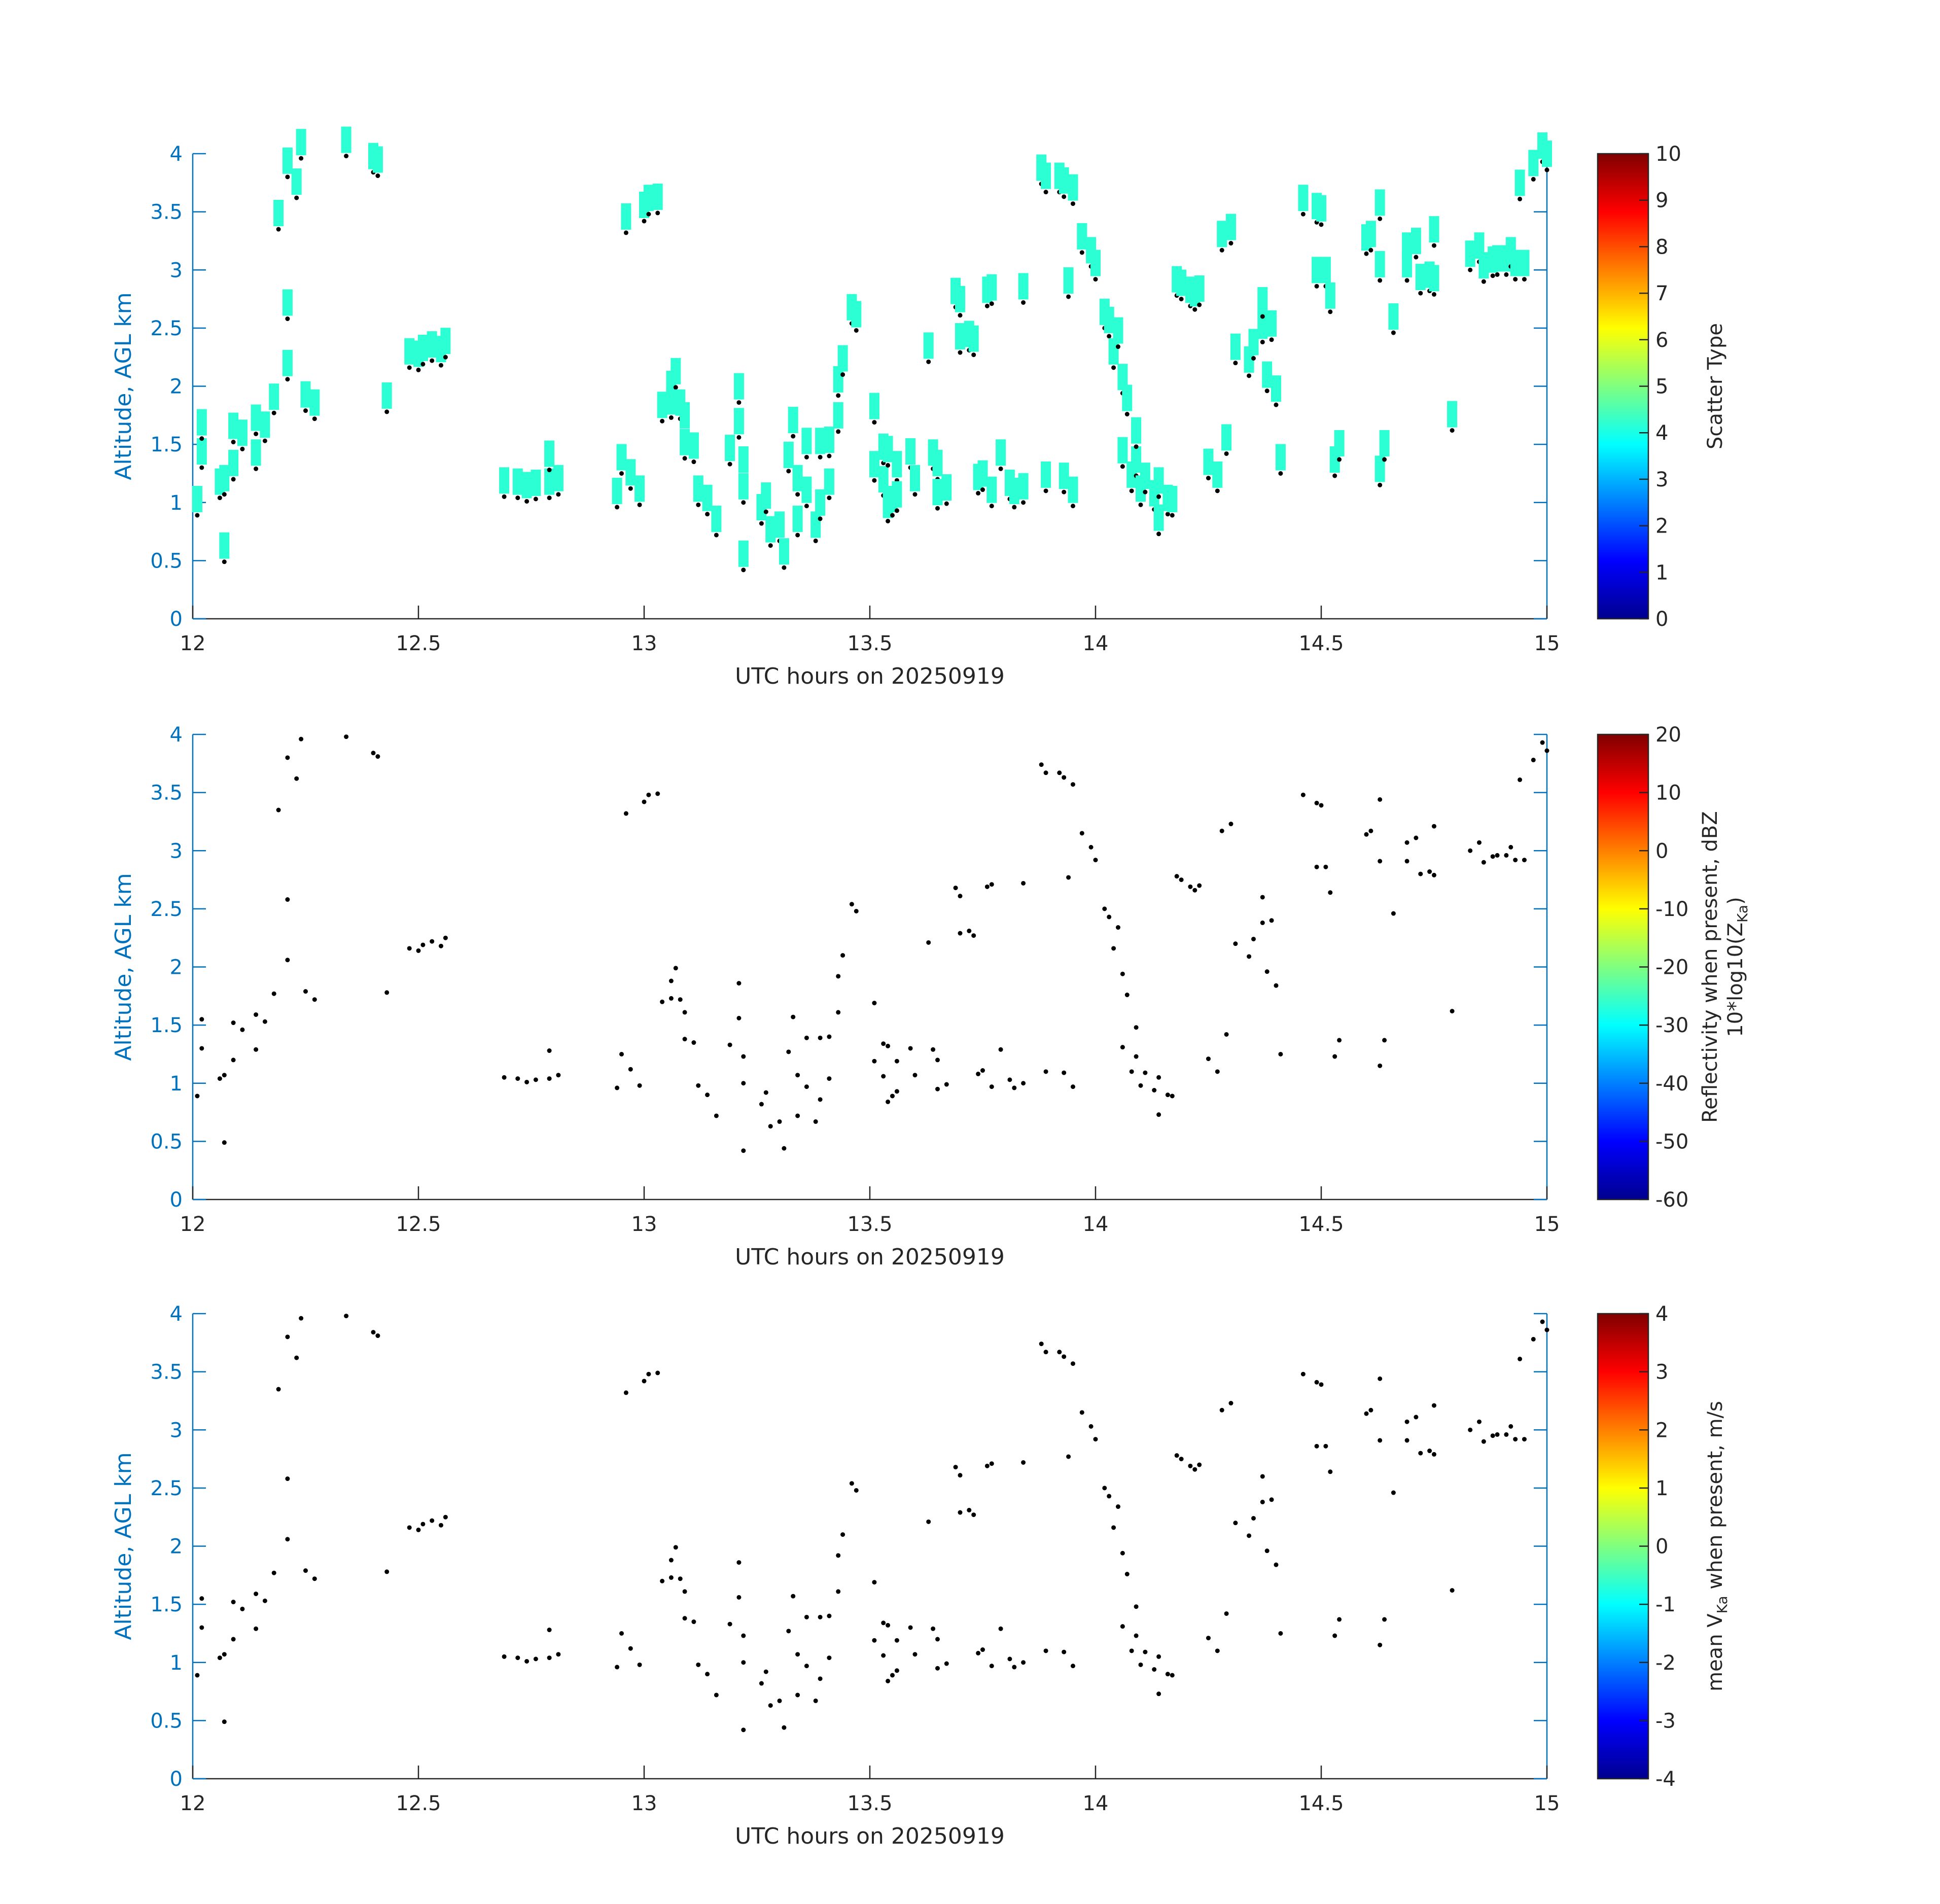 The width and height of the screenshot is (1940, 1904). What do you see at coordinates (123, 967) in the screenshot?
I see `y-axis-label: Altitude, AGL km` at bounding box center [123, 967].